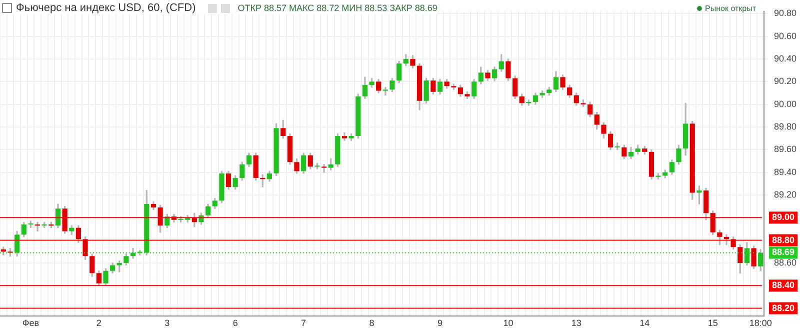 This screenshot has width=800, height=331. I want to click on x-tick-label: 7, so click(303, 323).